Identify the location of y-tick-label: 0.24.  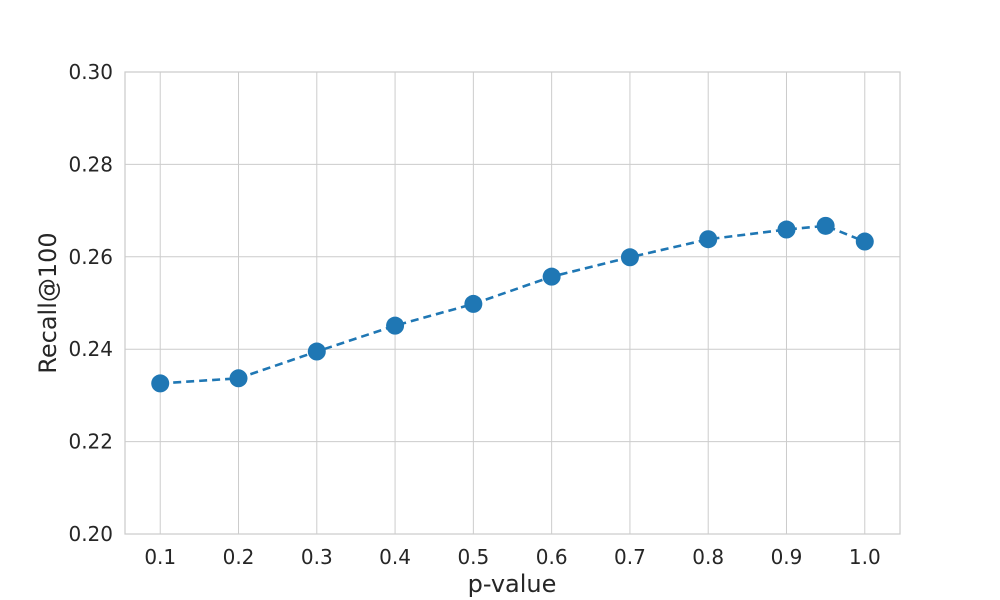
(90, 349).